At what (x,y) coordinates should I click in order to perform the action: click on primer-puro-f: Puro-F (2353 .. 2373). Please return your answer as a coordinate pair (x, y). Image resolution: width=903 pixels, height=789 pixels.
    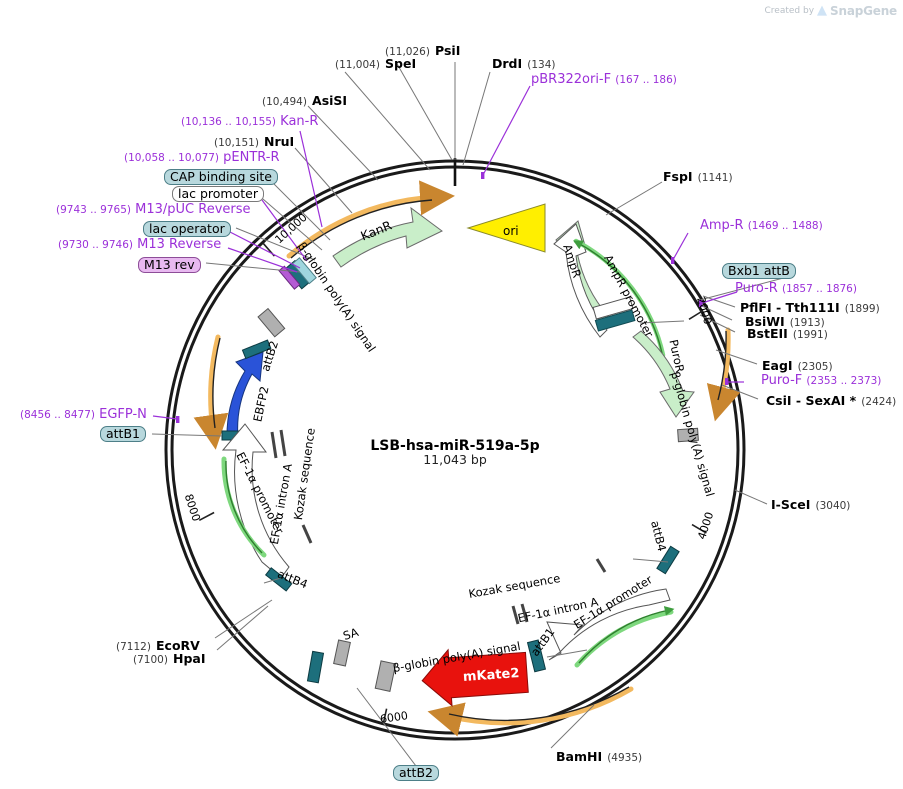
    Looking at the image, I should click on (821, 380).